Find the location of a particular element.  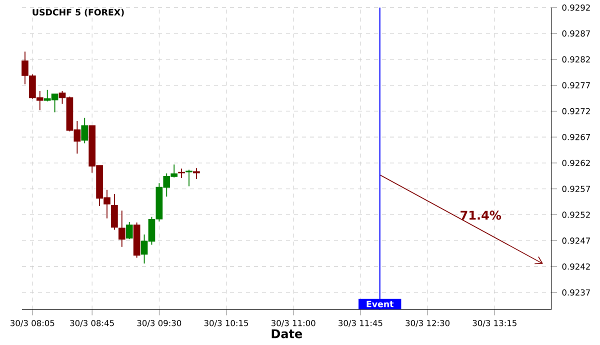

x-axis-title: Date is located at coordinates (287, 334).